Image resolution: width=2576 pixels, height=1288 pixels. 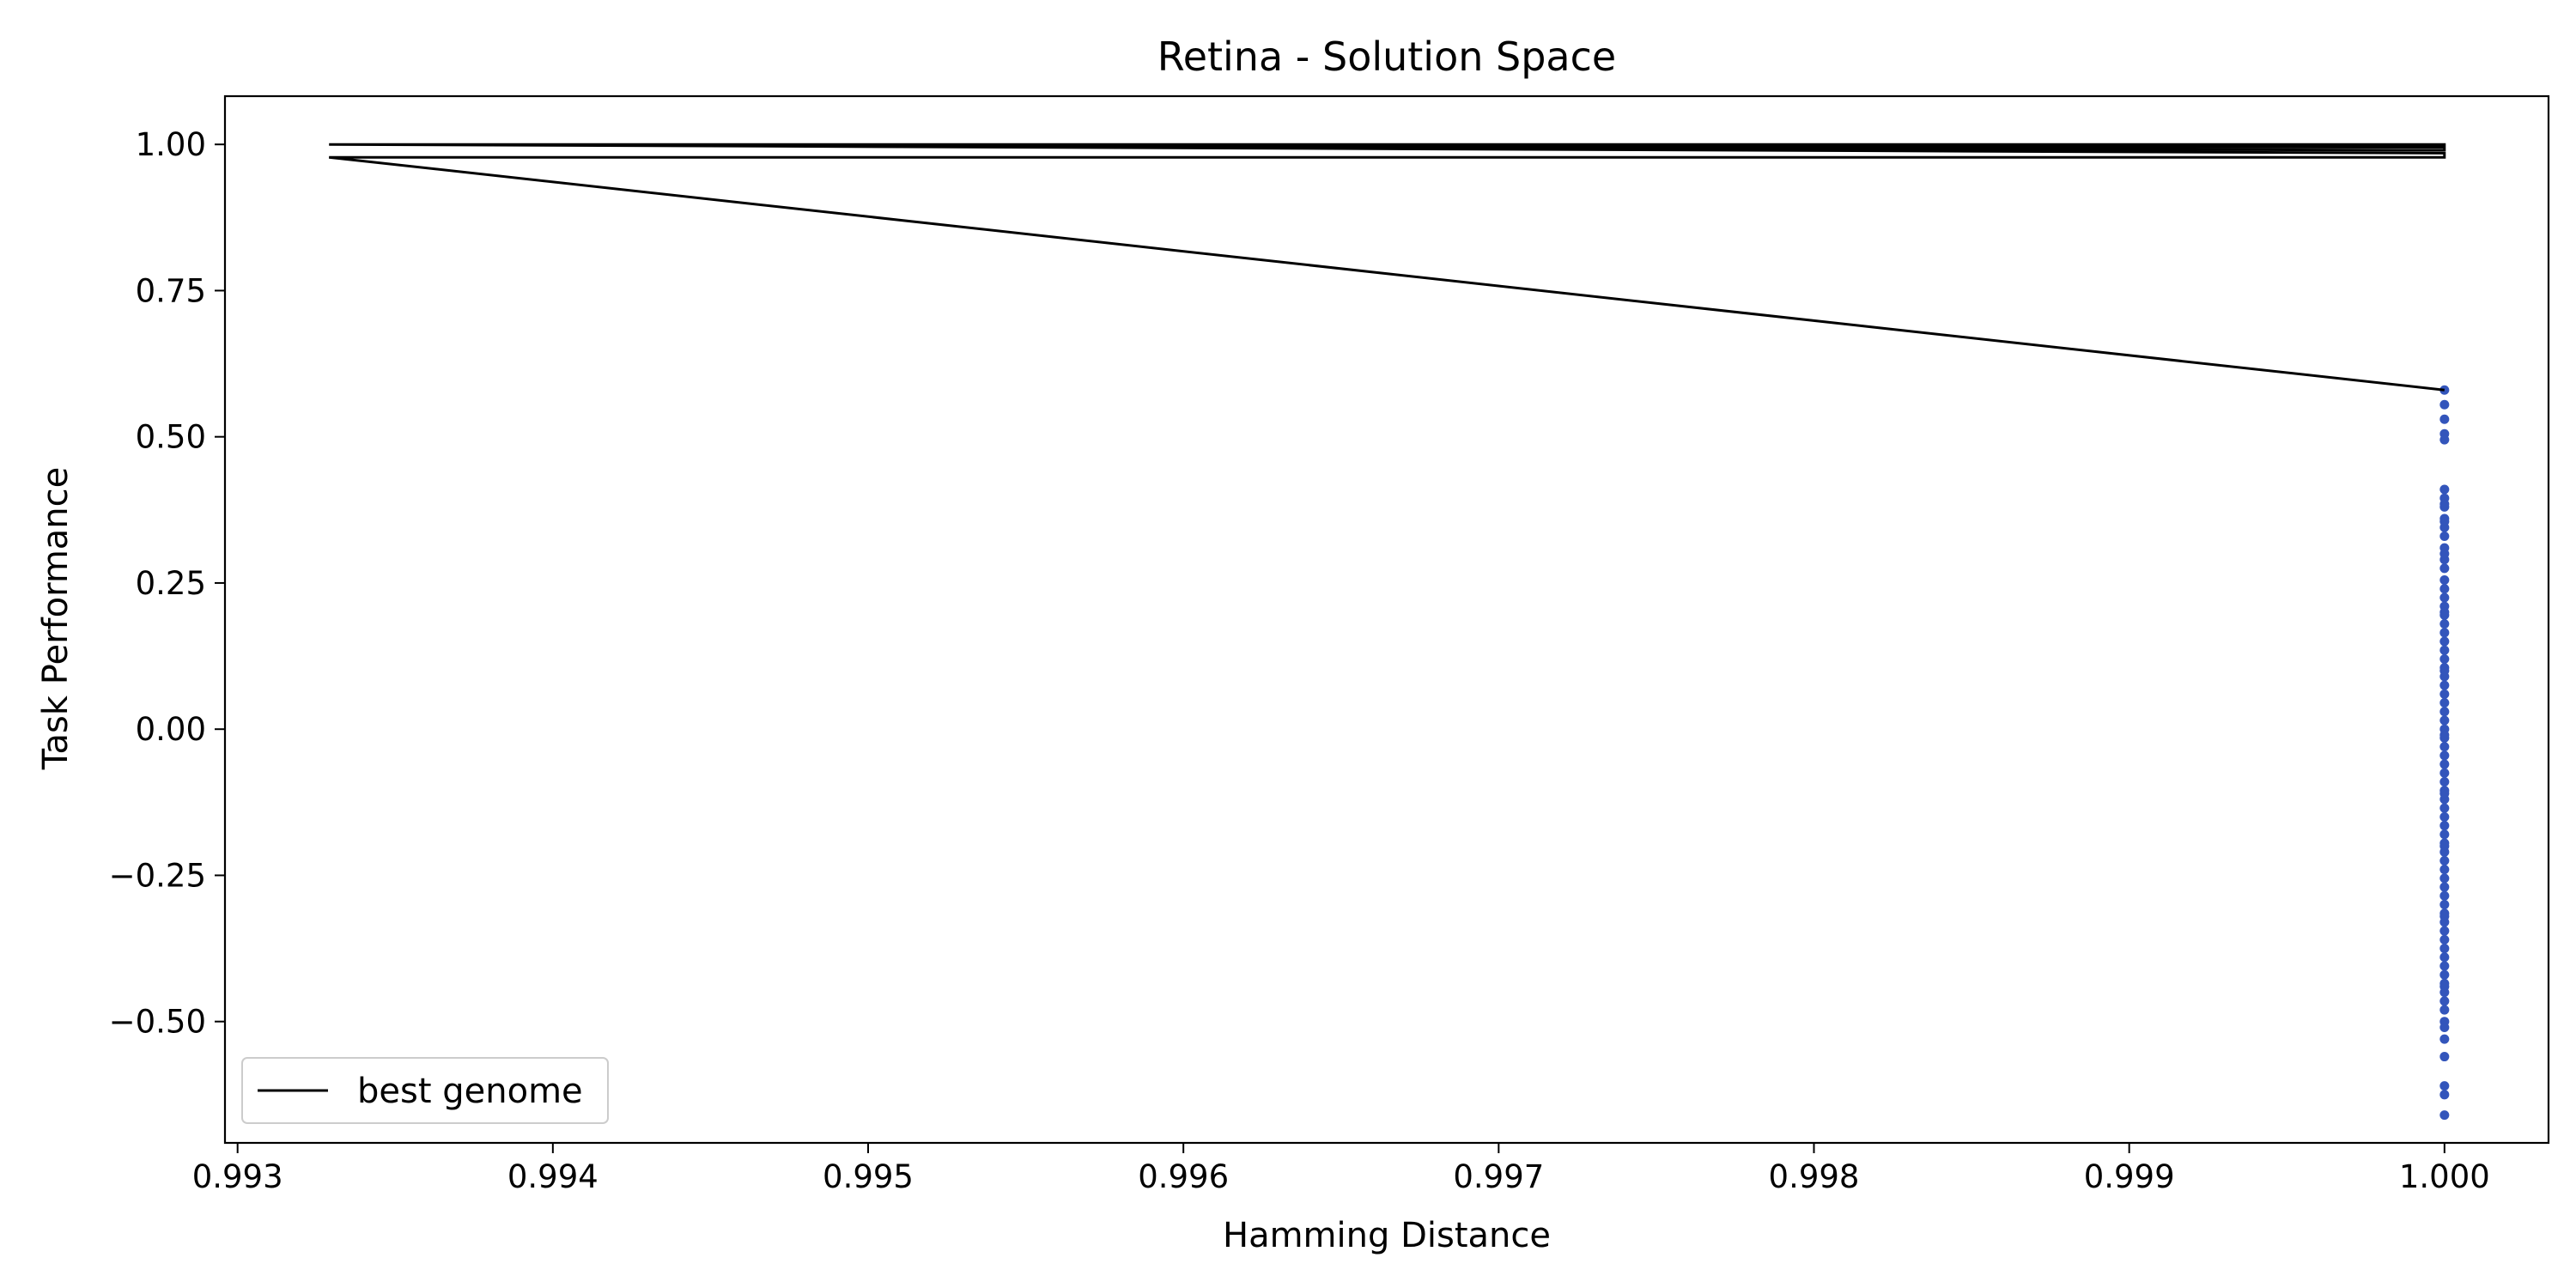 What do you see at coordinates (171, 291) in the screenshot?
I see `y-tick-label: 0.75` at bounding box center [171, 291].